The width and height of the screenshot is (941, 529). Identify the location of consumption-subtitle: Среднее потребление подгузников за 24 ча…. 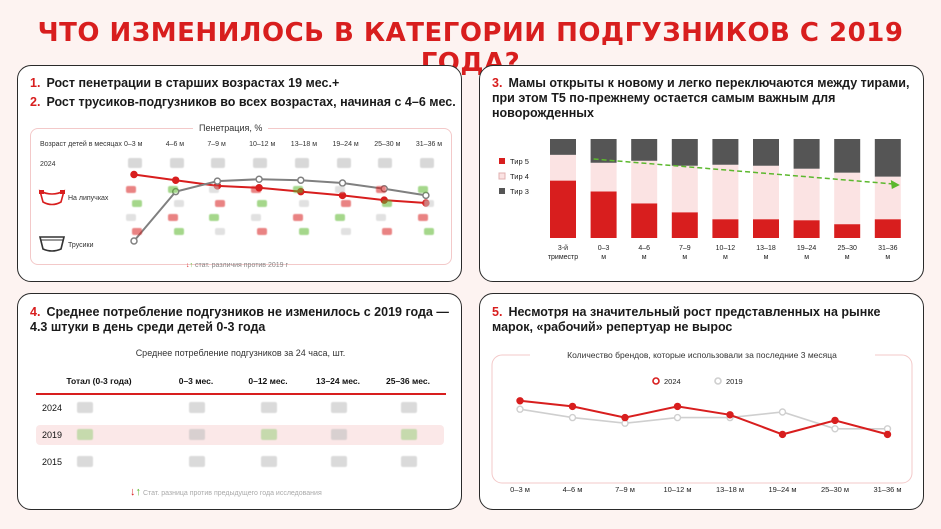
(240, 353).